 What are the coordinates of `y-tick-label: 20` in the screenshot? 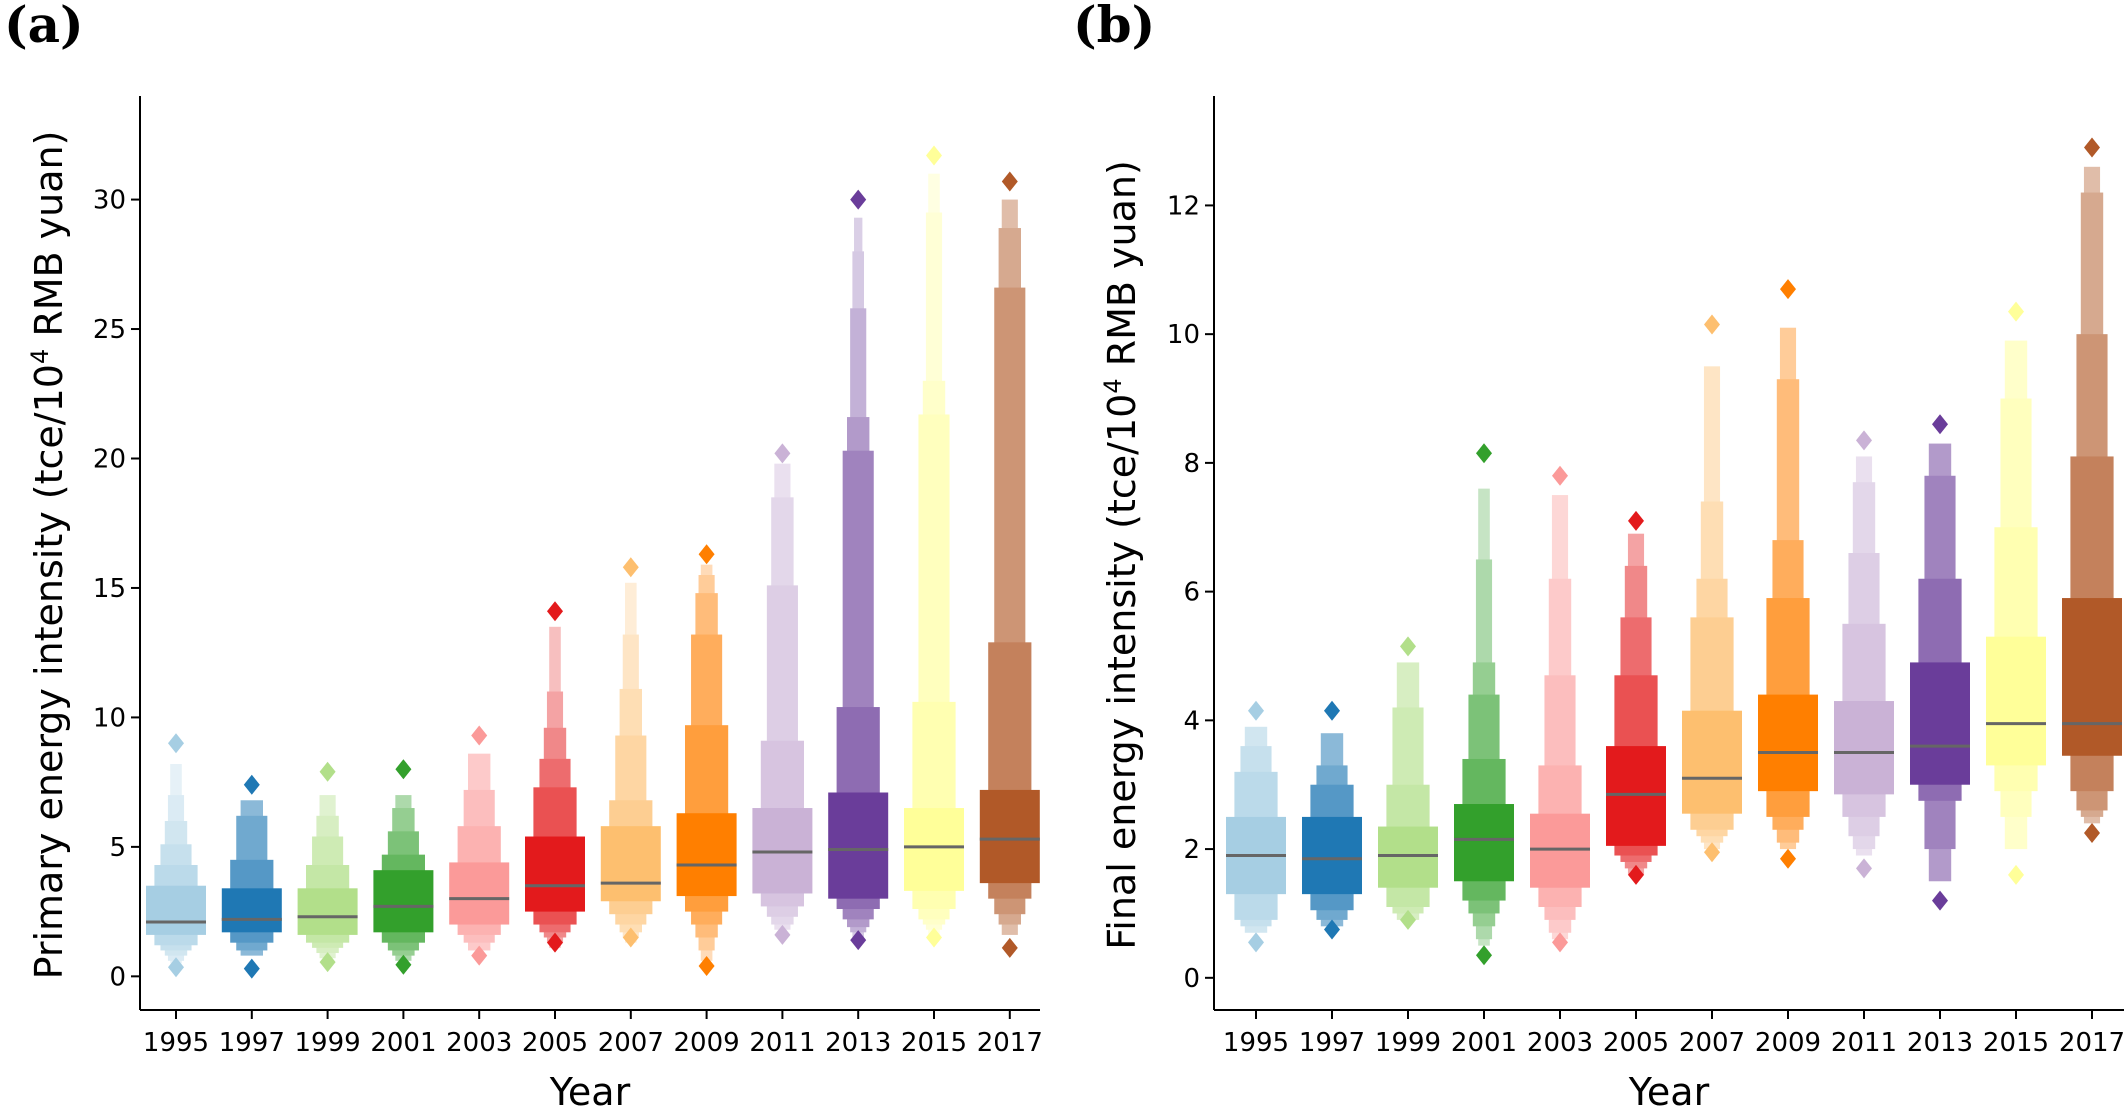 It's located at (109, 459).